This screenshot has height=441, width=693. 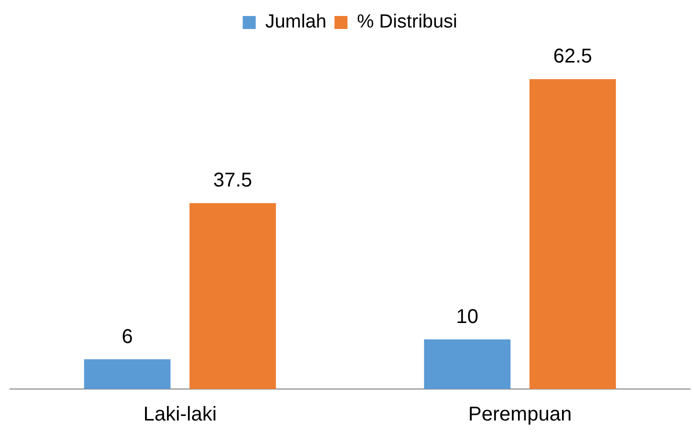 What do you see at coordinates (295, 22) in the screenshot?
I see `legend-label: Jumlah` at bounding box center [295, 22].